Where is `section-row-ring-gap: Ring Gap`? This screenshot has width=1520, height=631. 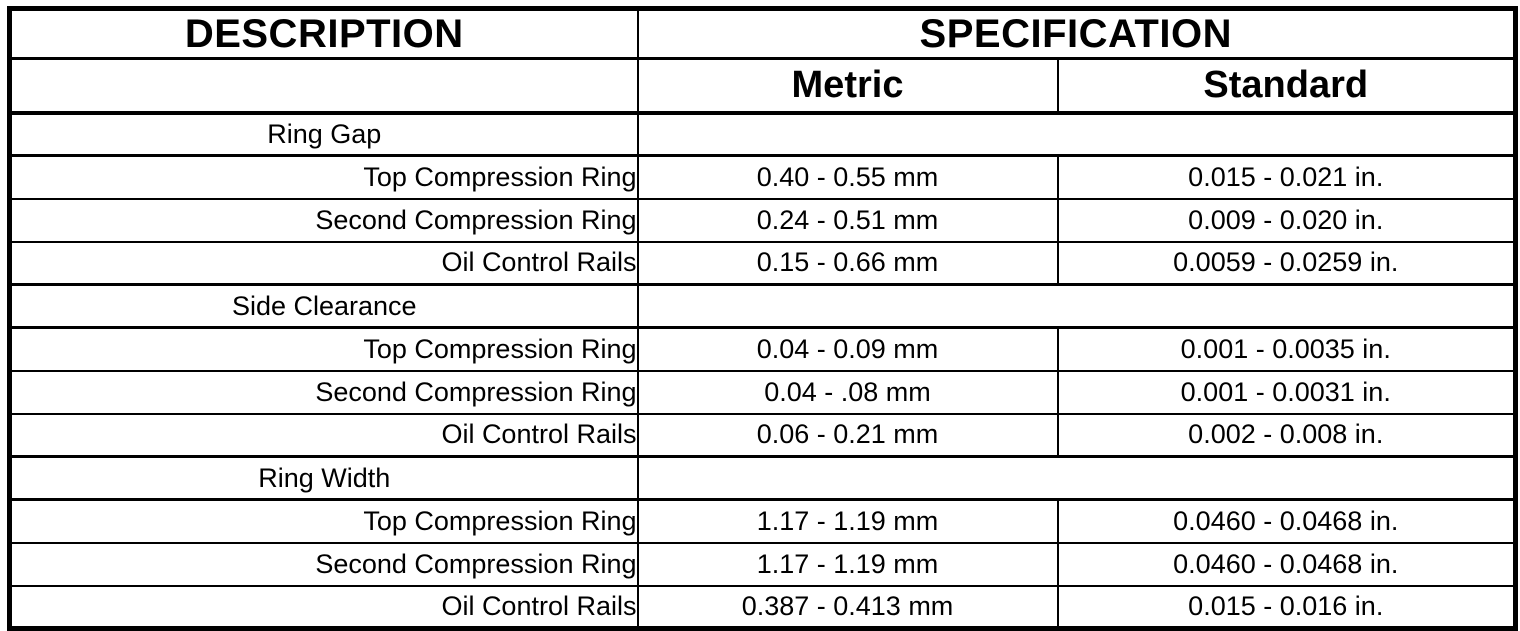
section-row-ring-gap: Ring Gap is located at coordinates (762, 134).